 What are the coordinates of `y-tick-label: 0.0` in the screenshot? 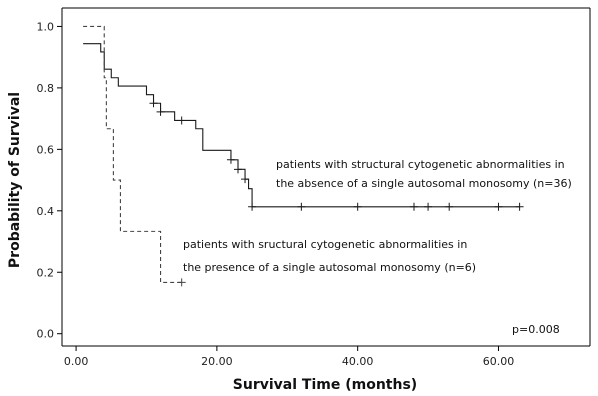 It's located at (46, 334).